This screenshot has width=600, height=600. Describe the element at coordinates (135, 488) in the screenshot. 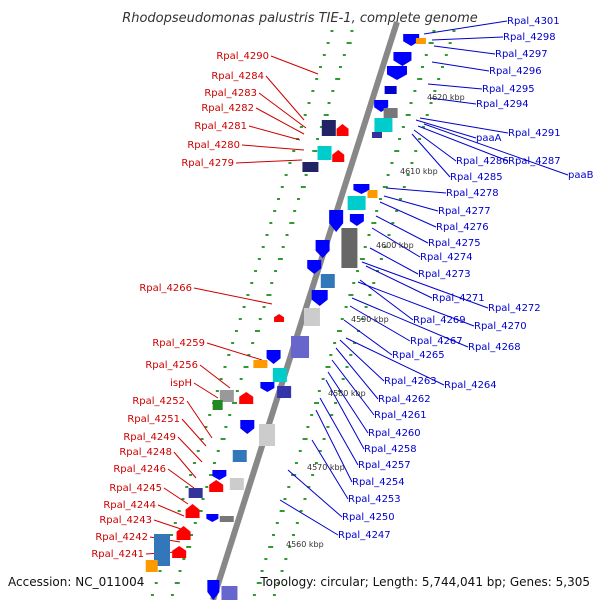

I see `minus-gene-label: Rpal_4245` at that location.